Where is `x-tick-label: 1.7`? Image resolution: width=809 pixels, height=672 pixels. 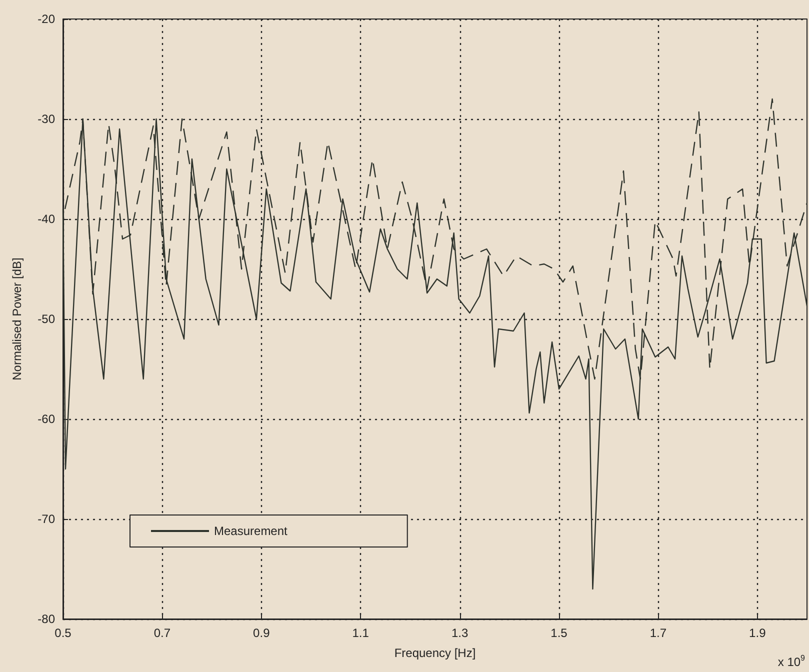 x-tick-label: 1.7 is located at coordinates (658, 633).